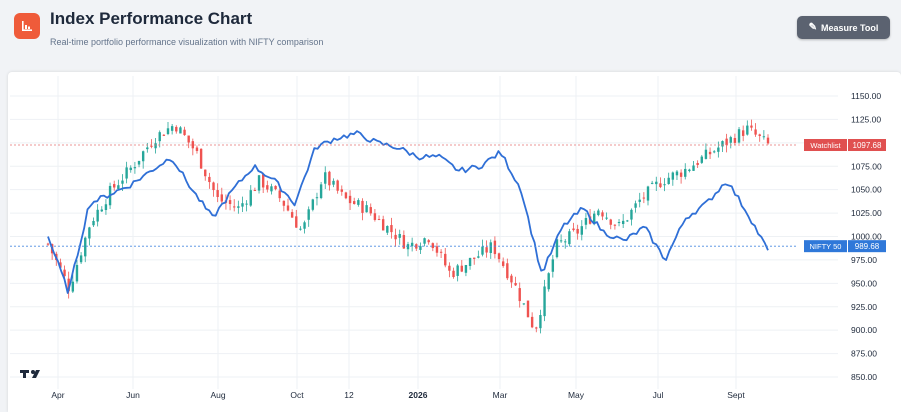 The width and height of the screenshot is (901, 412). What do you see at coordinates (864, 283) in the screenshot?
I see `y-tick-label: 950.00` at bounding box center [864, 283].